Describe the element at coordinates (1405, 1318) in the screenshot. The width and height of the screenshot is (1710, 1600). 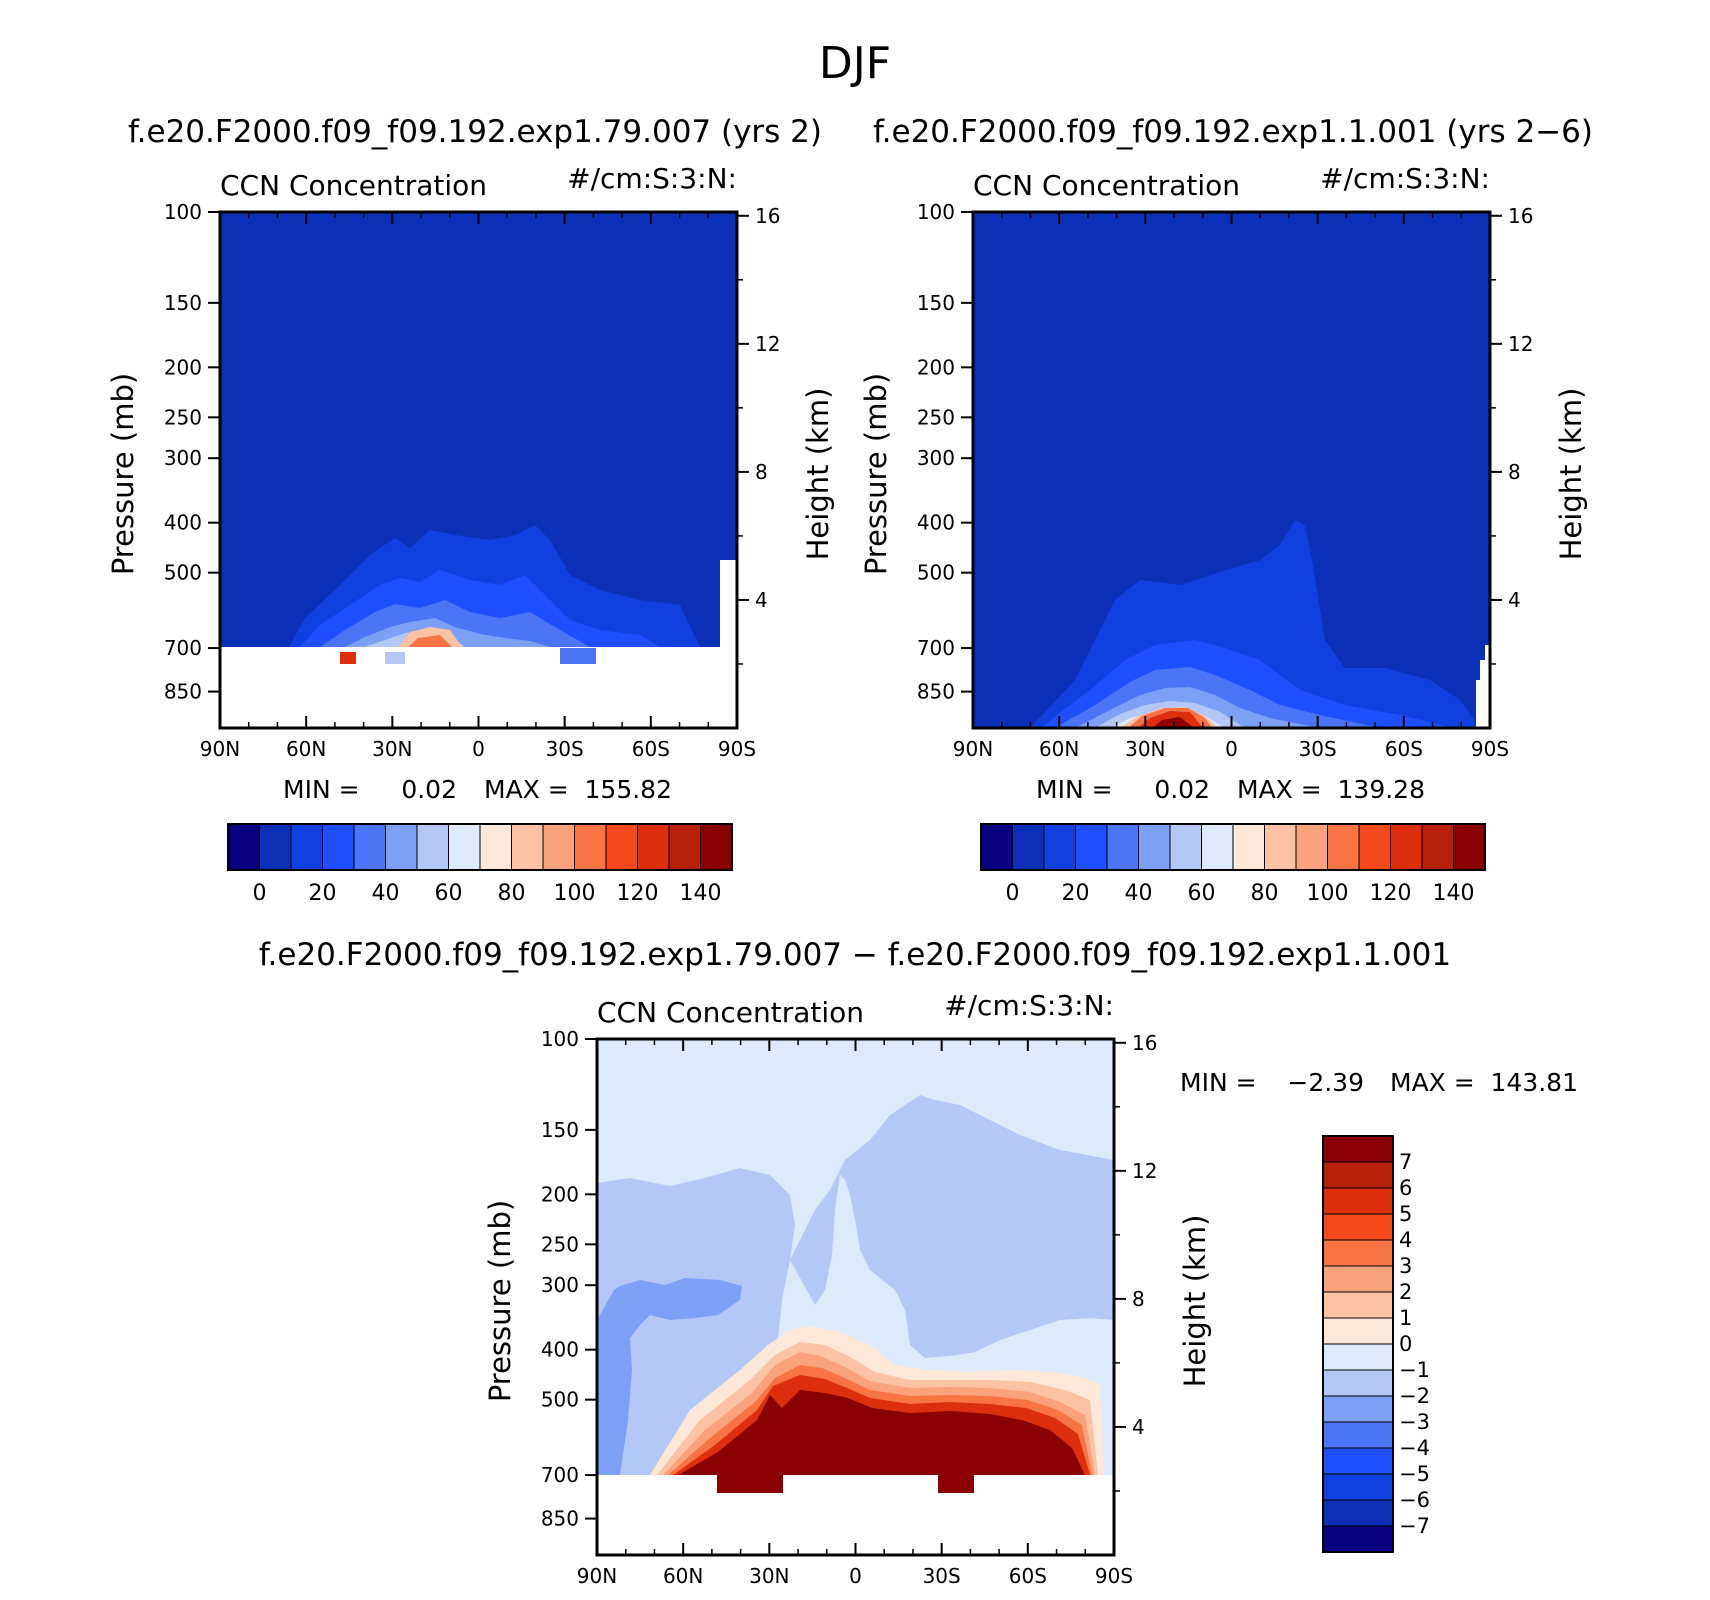
I see `panel-3-colorbar-label: 1` at that location.